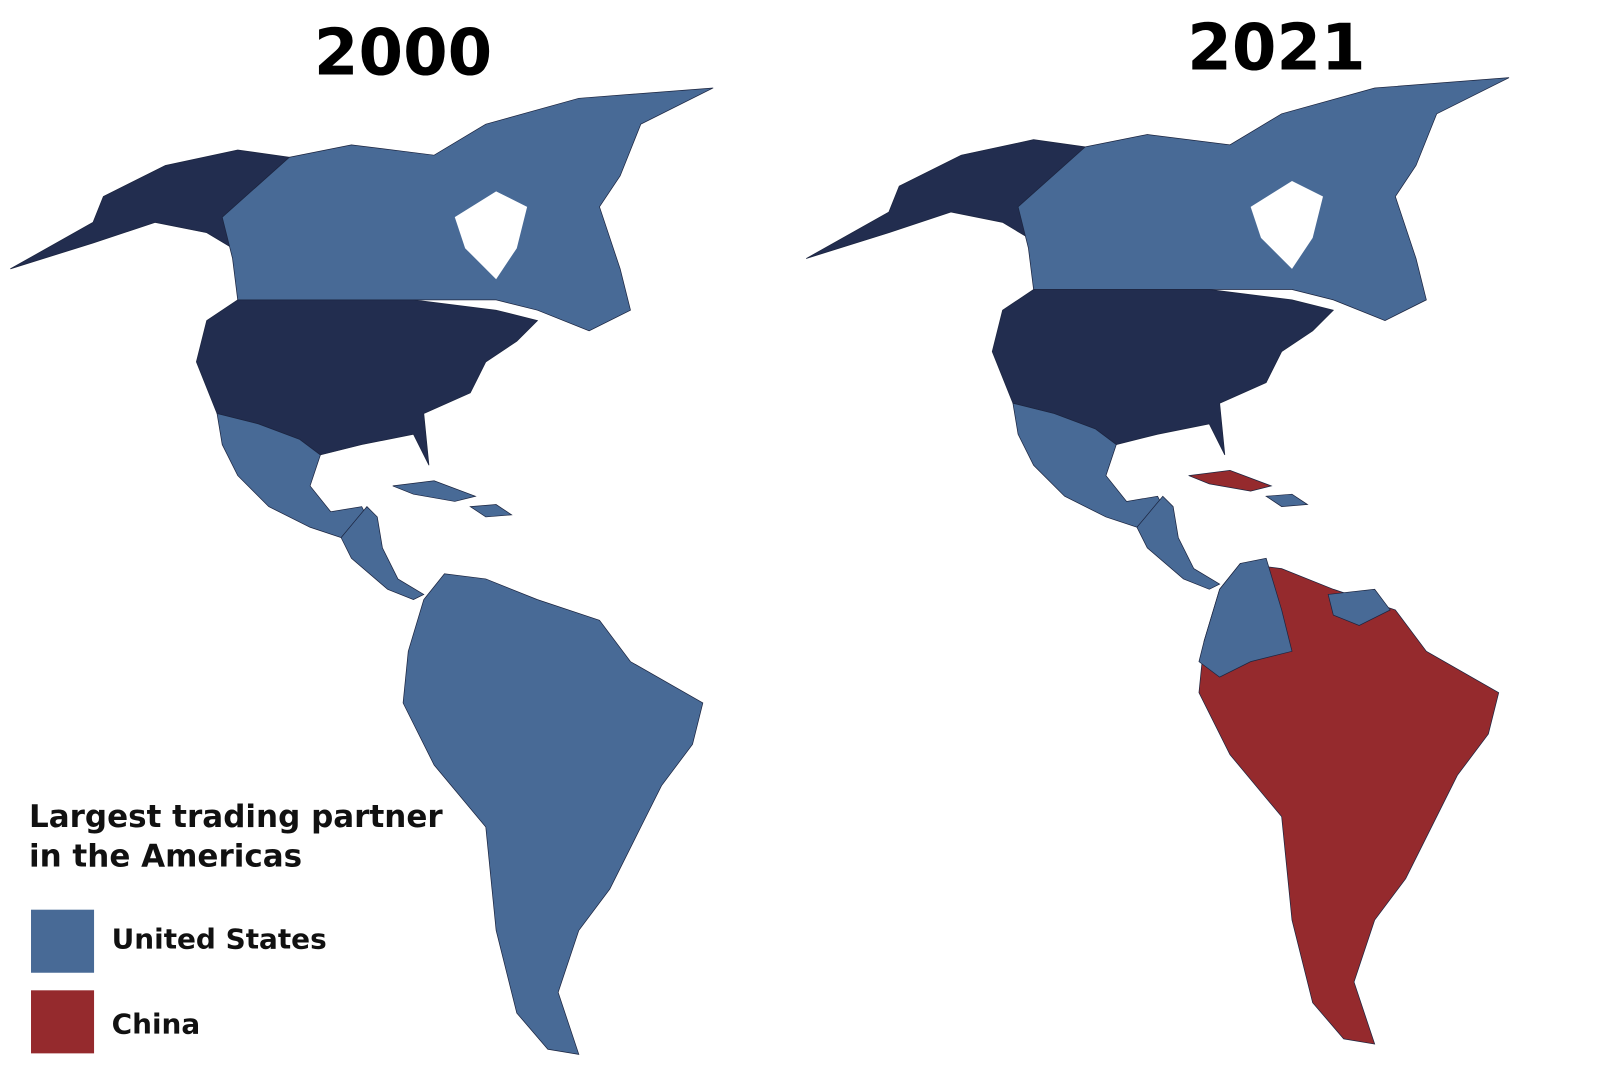 The width and height of the screenshot is (1600, 1069). I want to click on legend-title: Largest trading partner, so click(236, 817).